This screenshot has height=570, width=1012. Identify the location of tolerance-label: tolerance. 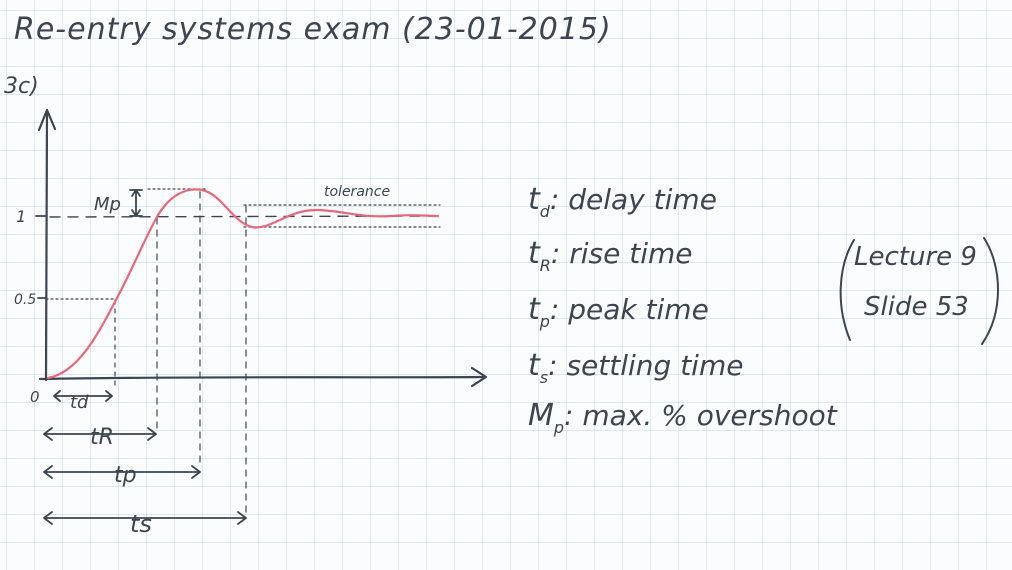
(357, 192).